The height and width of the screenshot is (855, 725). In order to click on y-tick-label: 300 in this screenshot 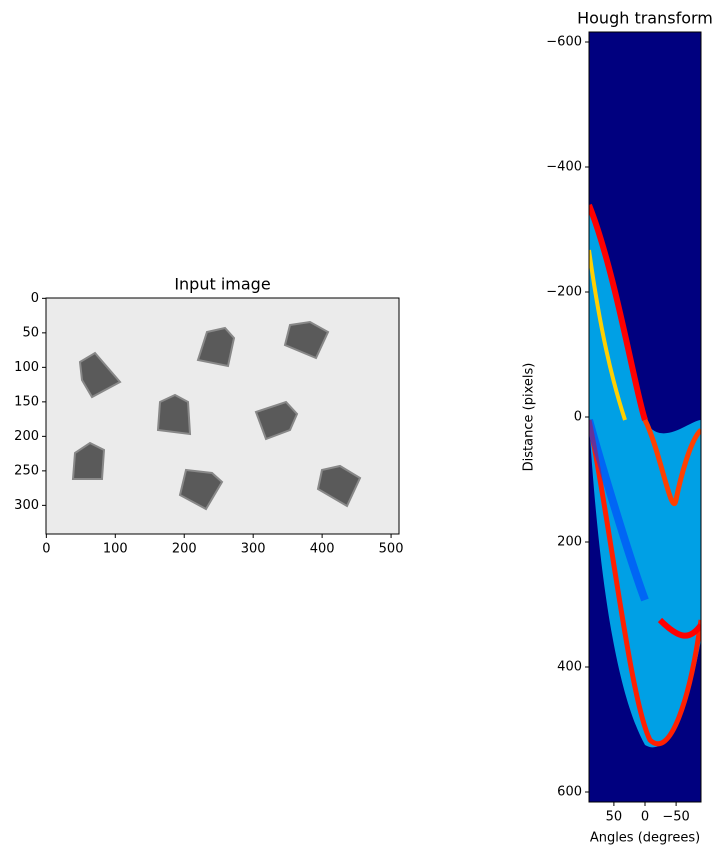, I will do `click(26, 505)`.